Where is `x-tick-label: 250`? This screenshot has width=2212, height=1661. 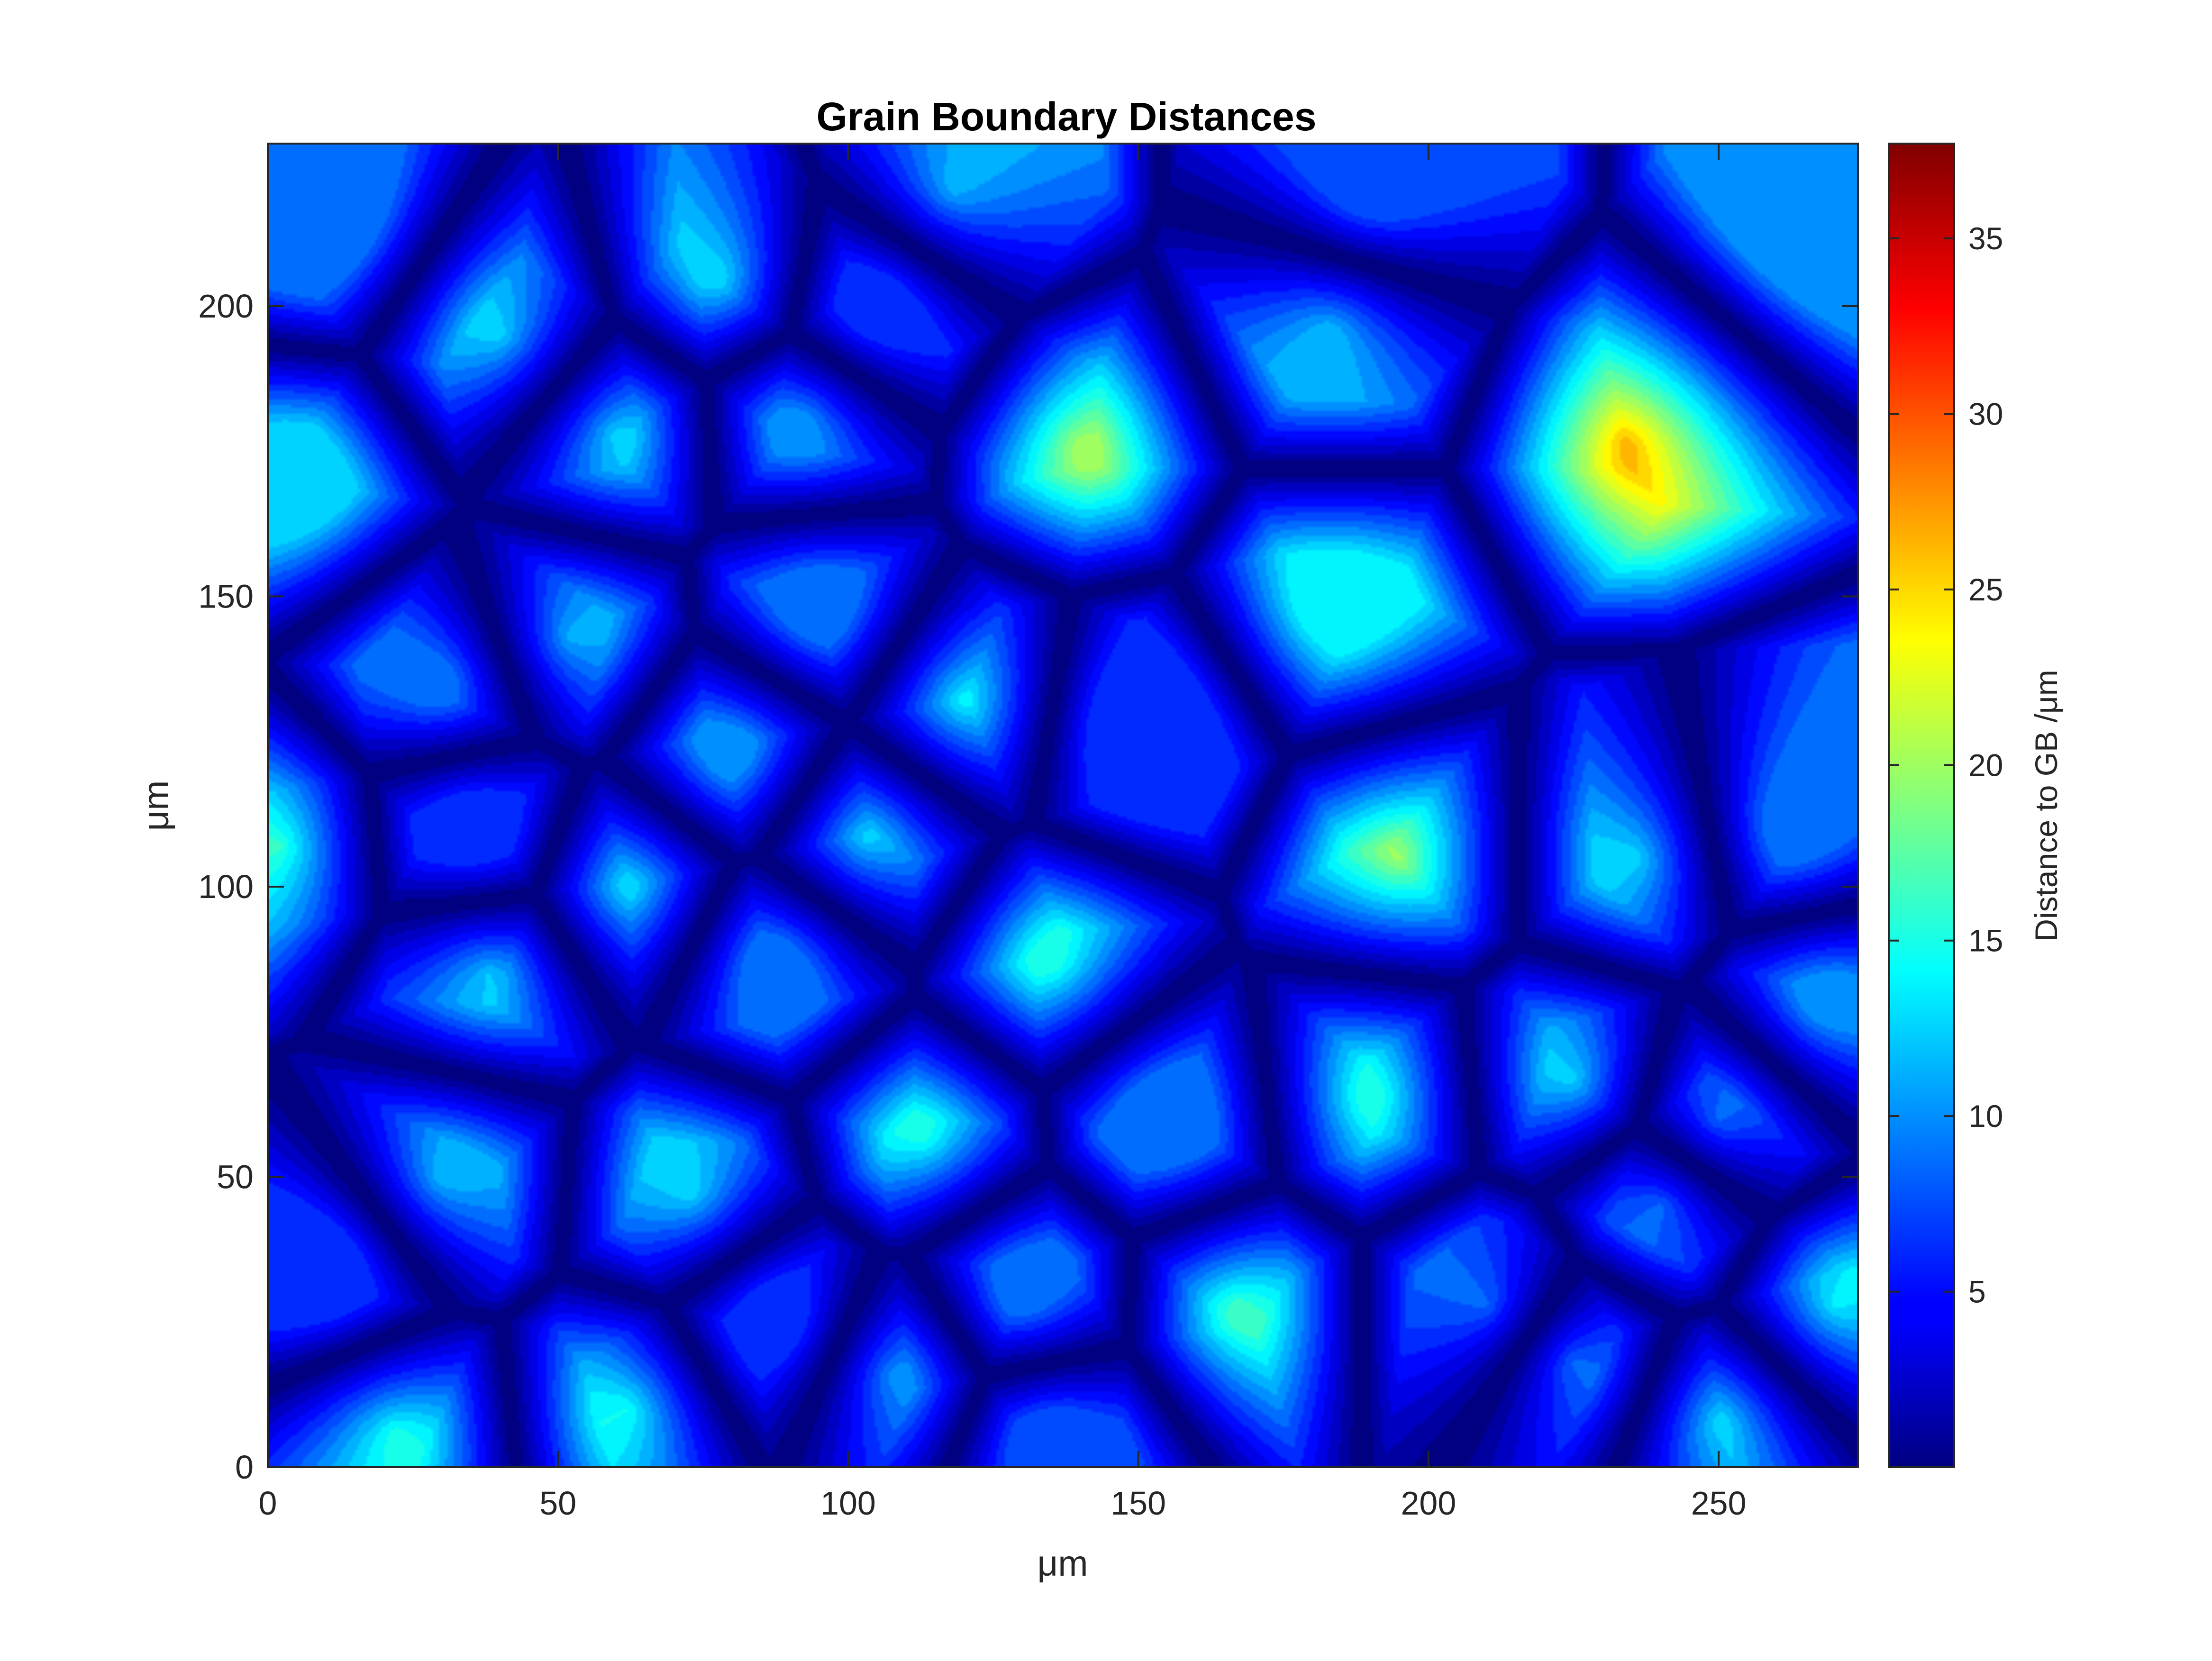
x-tick-label: 250 is located at coordinates (1719, 1503).